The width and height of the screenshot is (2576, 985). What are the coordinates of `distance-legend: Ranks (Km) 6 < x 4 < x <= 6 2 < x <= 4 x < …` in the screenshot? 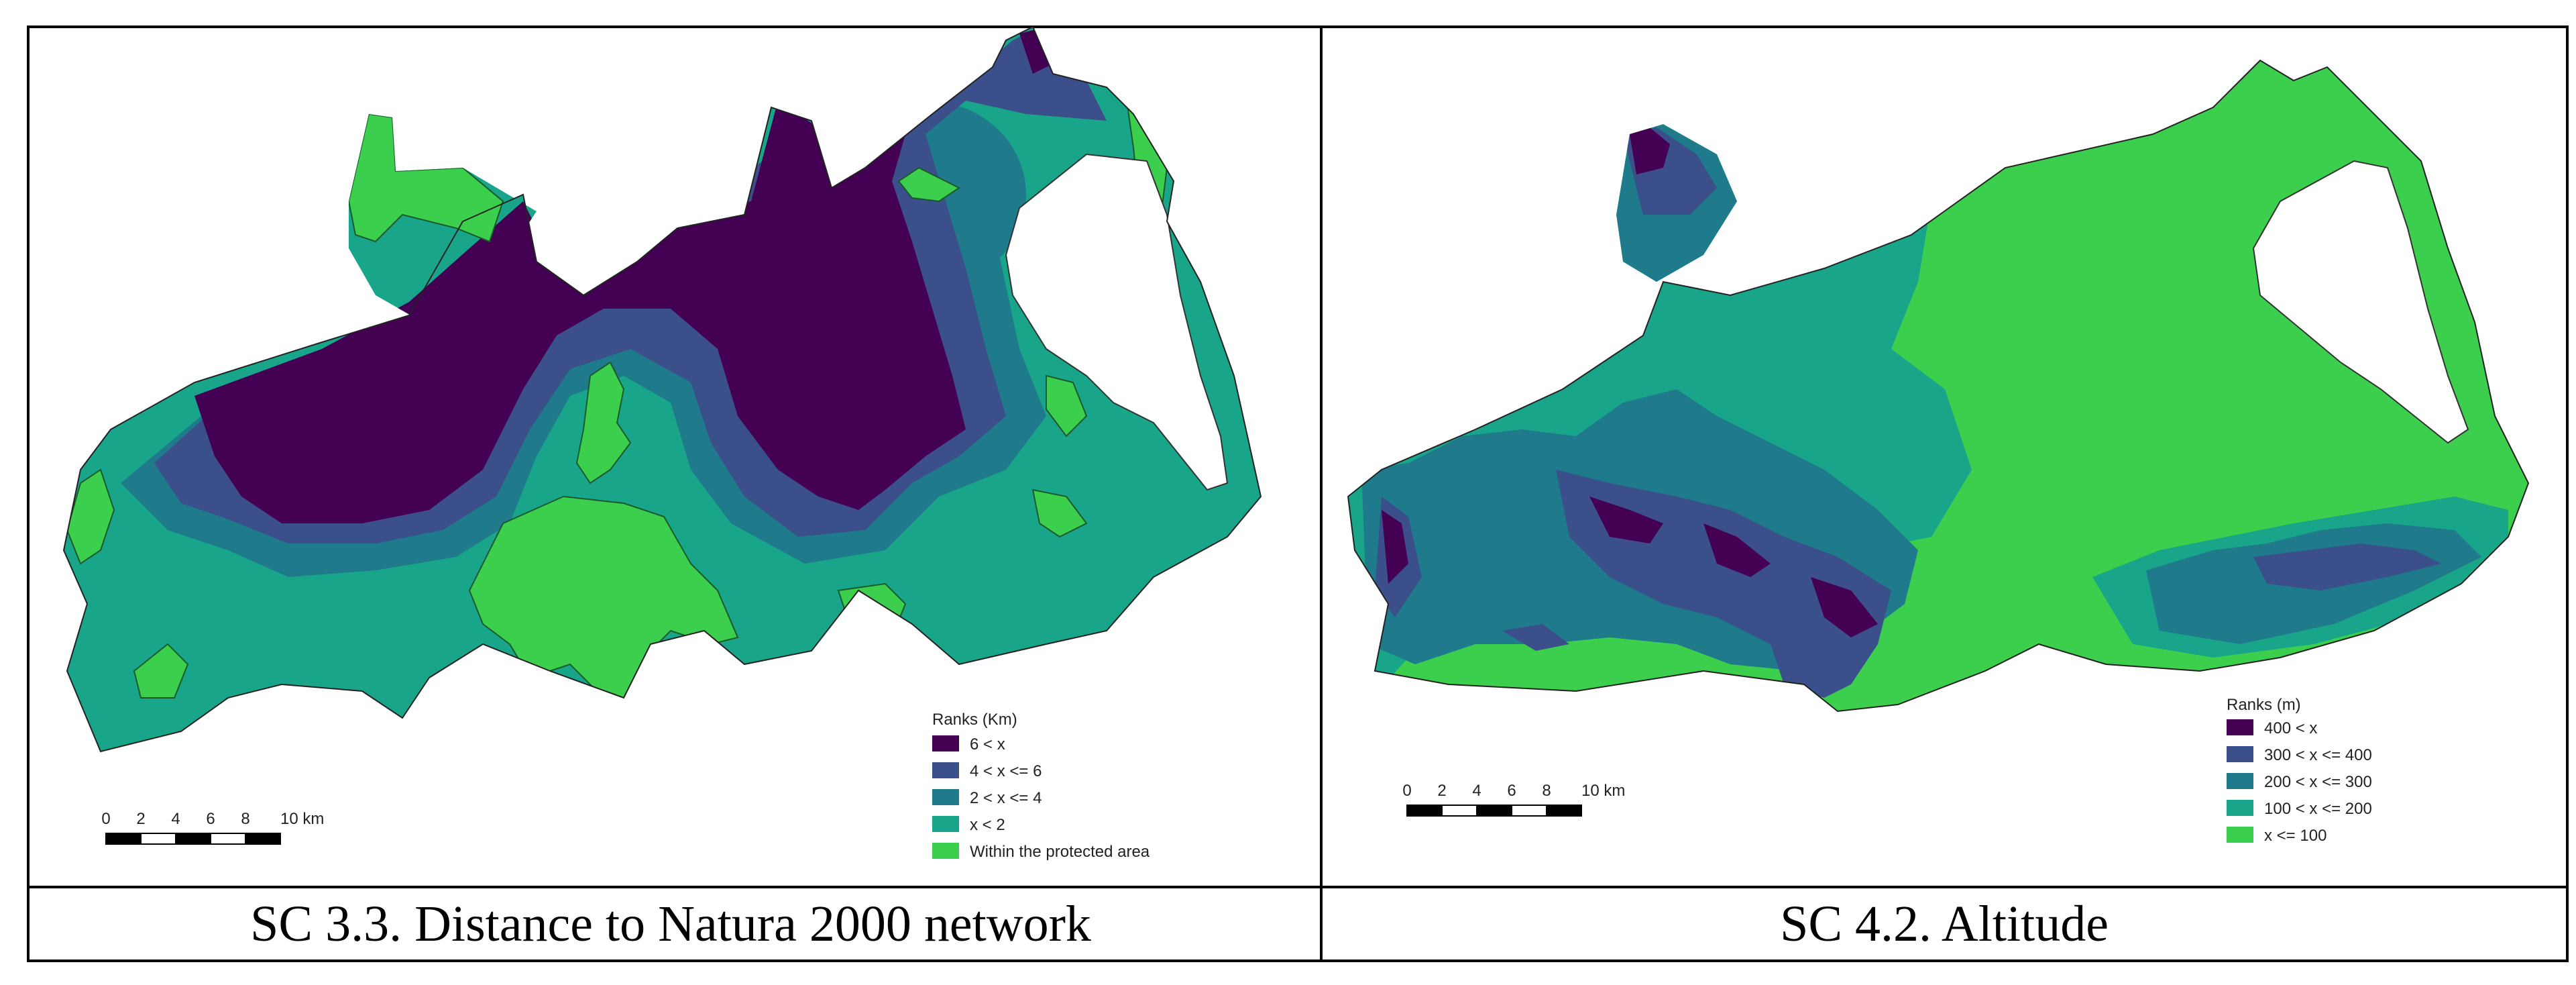 It's located at (1041, 786).